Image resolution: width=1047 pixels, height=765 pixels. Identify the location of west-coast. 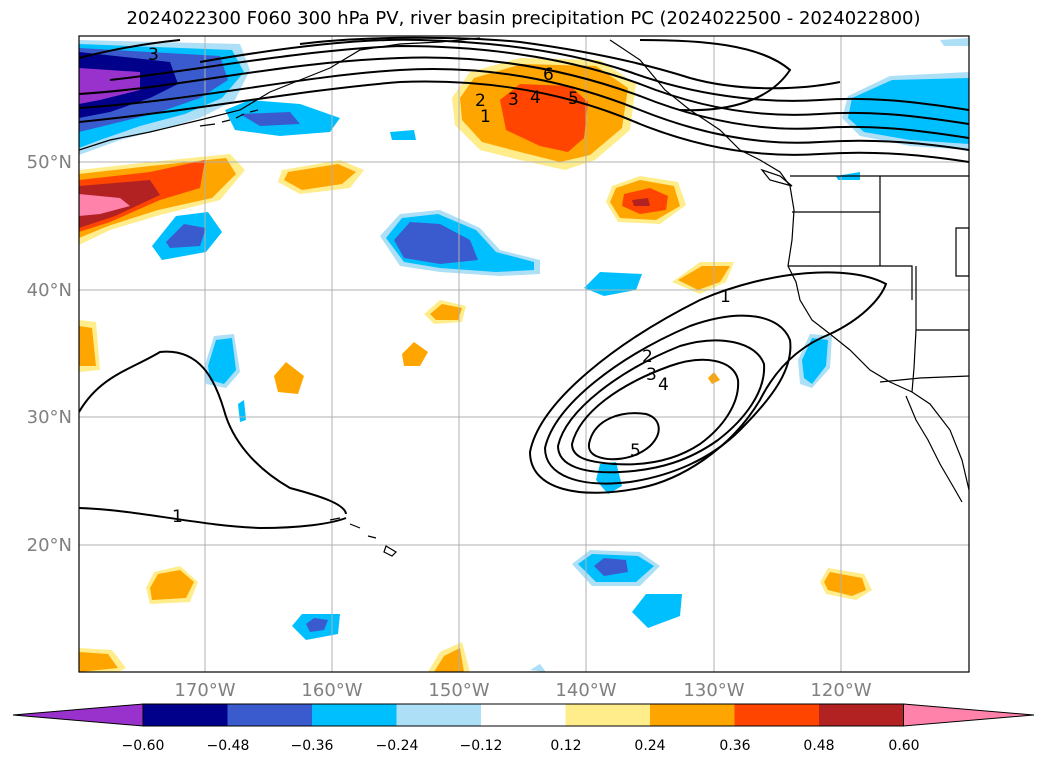
(878, 338).